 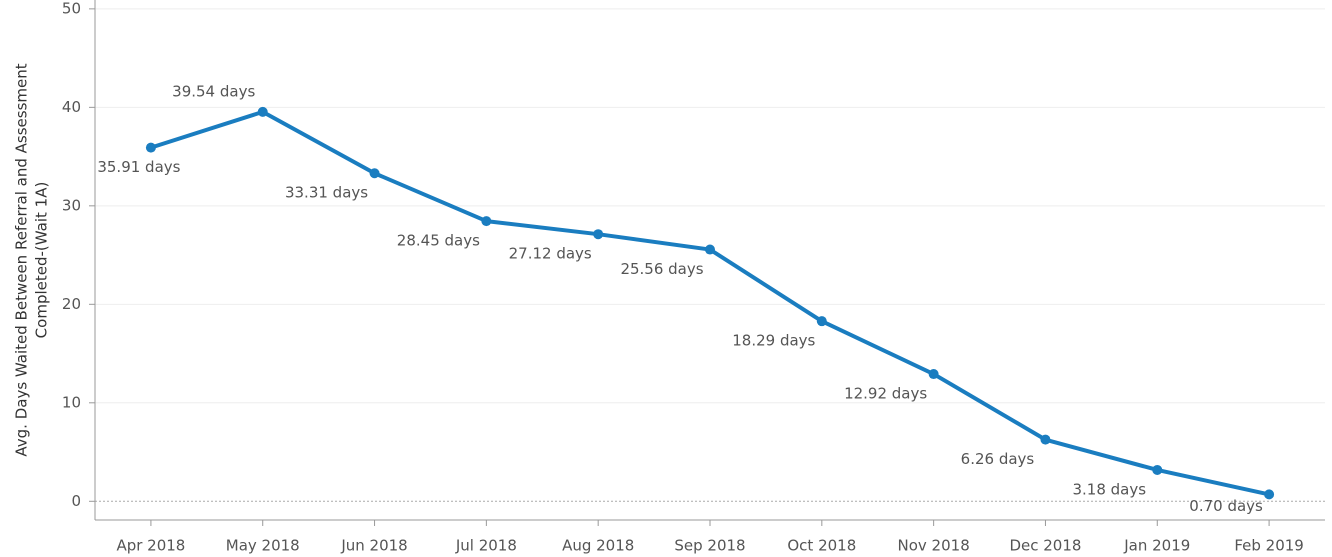 What do you see at coordinates (1045, 546) in the screenshot?
I see `x-tick-label: Dec 2018` at bounding box center [1045, 546].